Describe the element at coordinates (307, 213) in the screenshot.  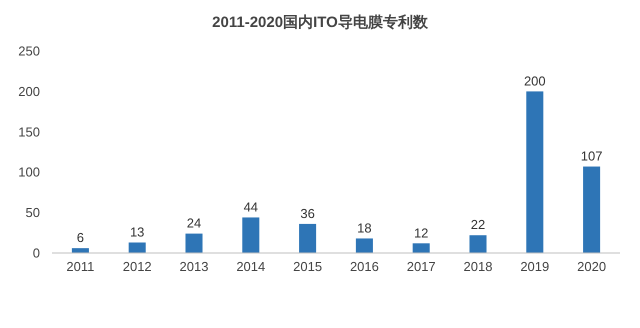
I see `data-label: 36` at that location.